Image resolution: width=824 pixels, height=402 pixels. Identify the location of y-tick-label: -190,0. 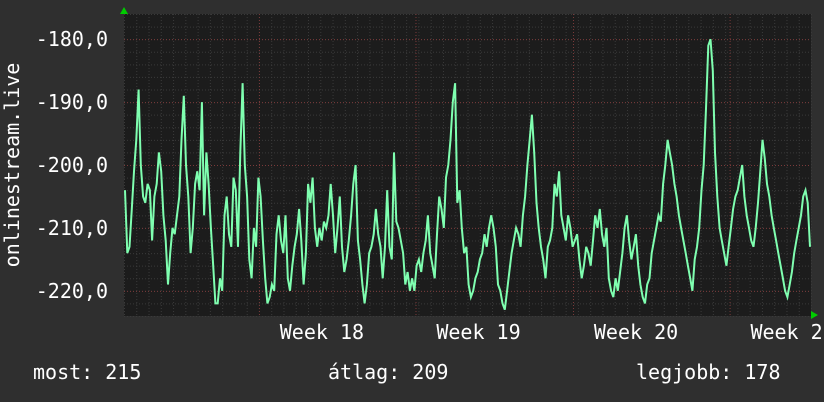
(72, 102).